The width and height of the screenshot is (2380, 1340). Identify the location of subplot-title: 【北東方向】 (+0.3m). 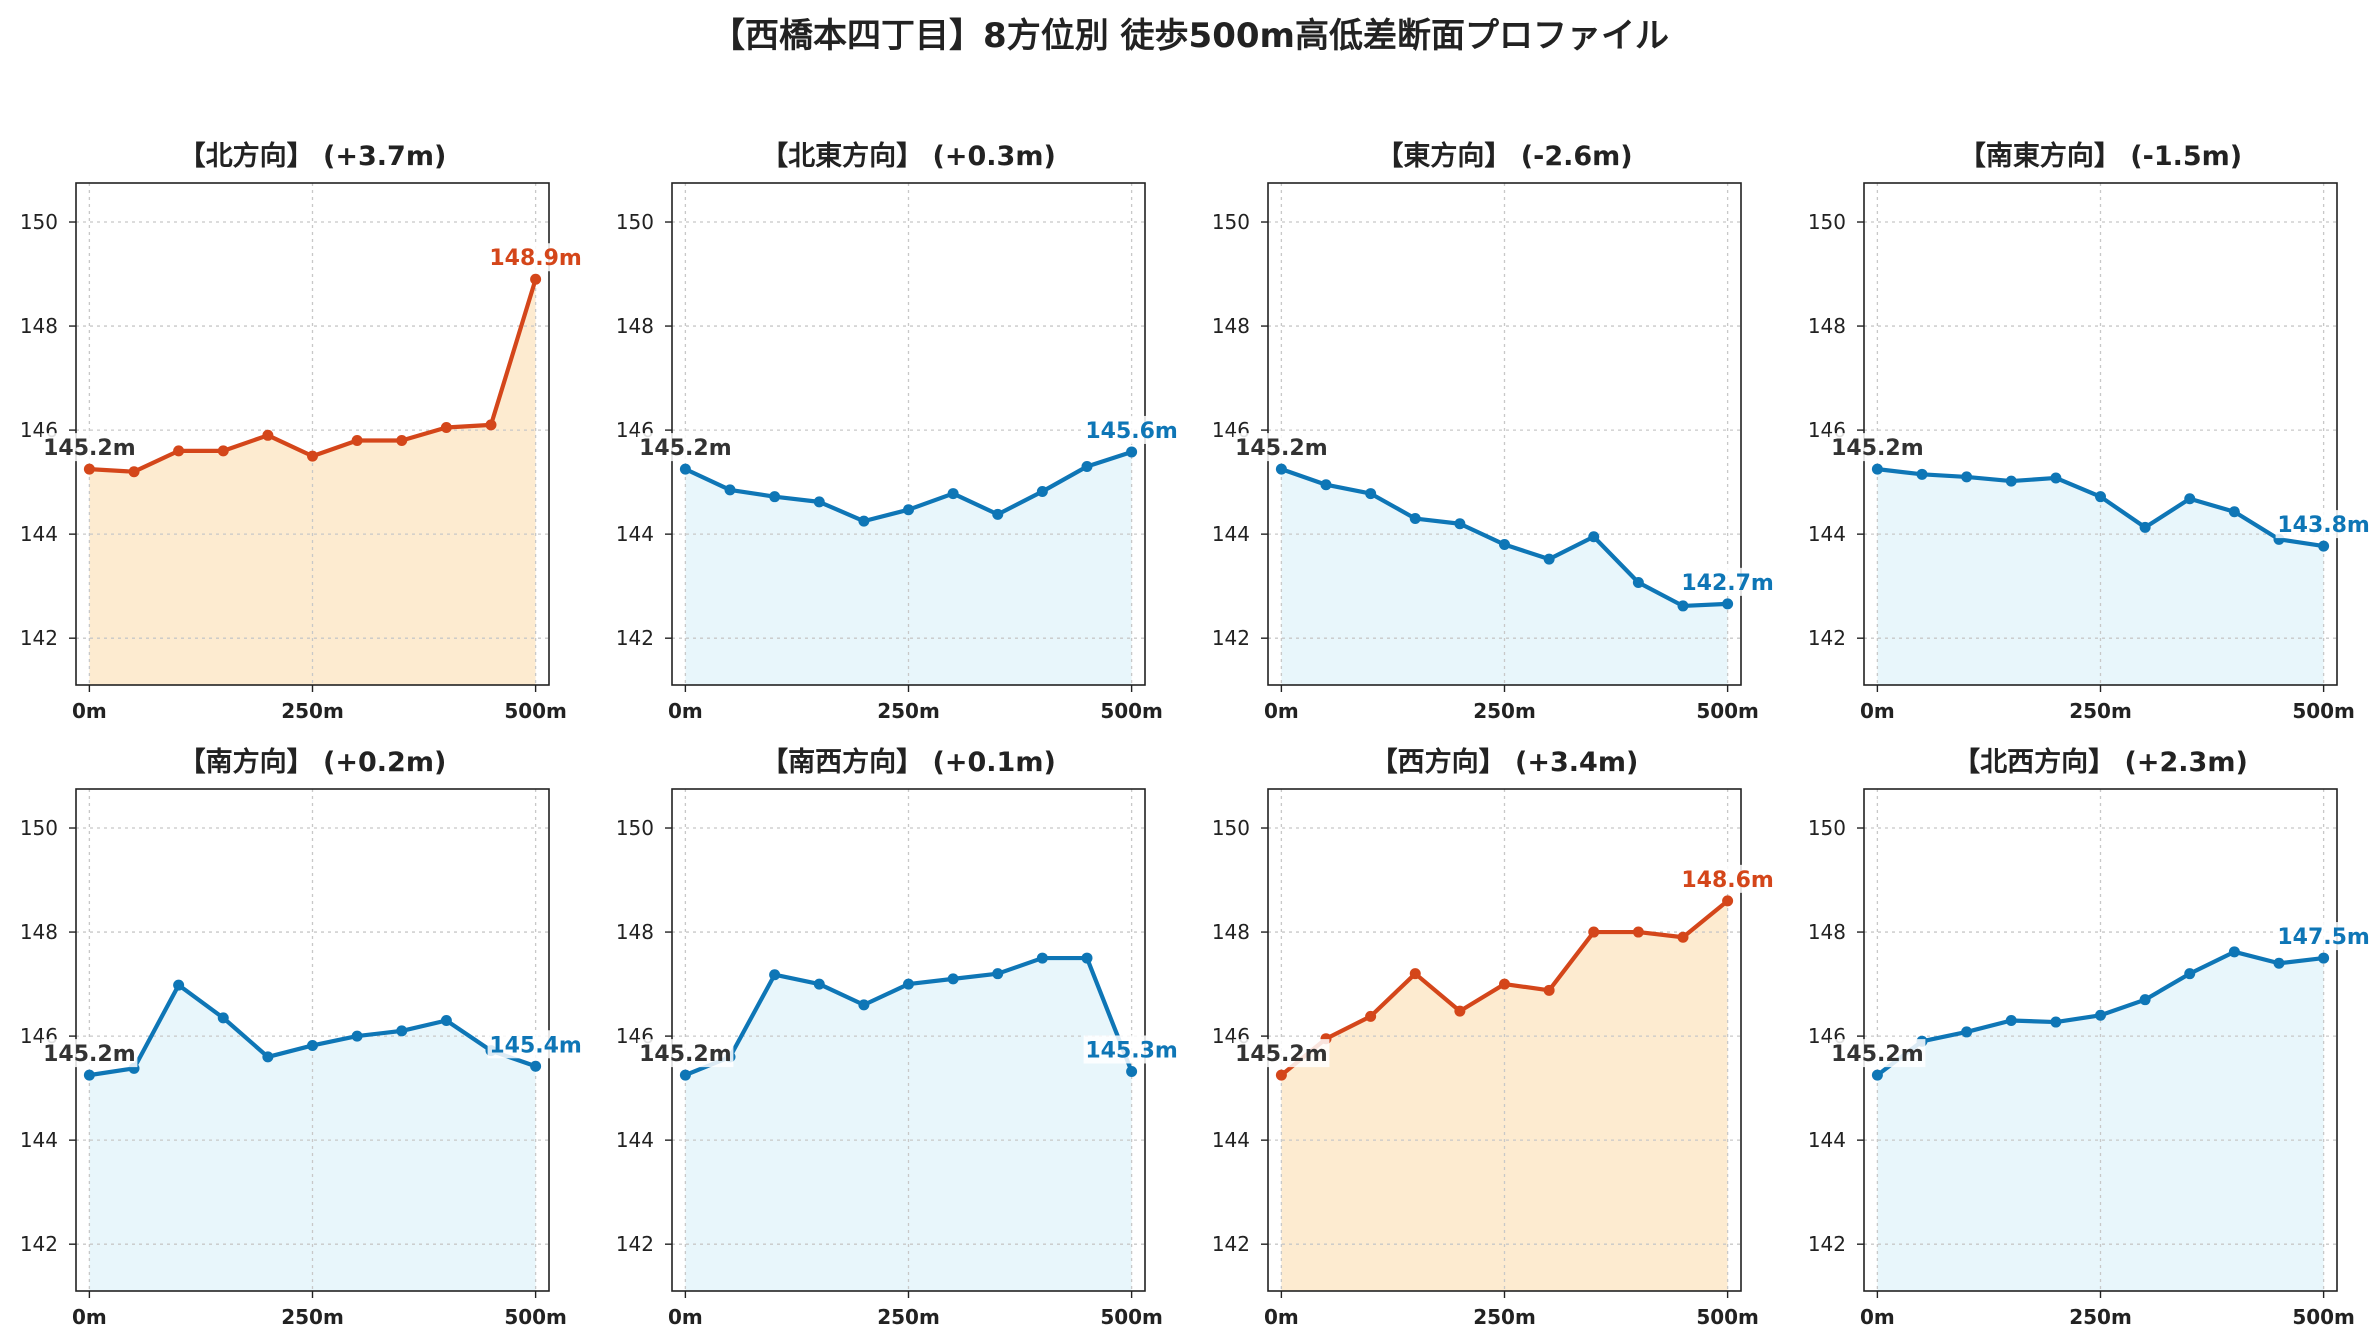
(908, 156).